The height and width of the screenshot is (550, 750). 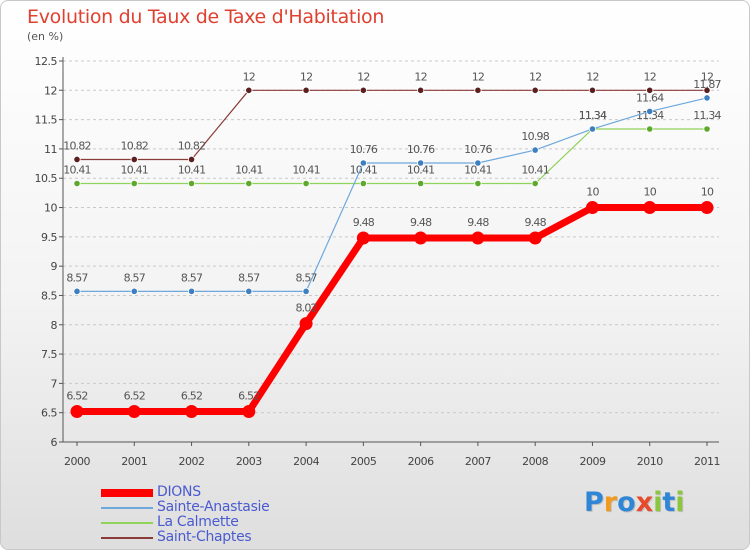 I want to click on chart-subtitle: (en %), so click(x=45, y=36).